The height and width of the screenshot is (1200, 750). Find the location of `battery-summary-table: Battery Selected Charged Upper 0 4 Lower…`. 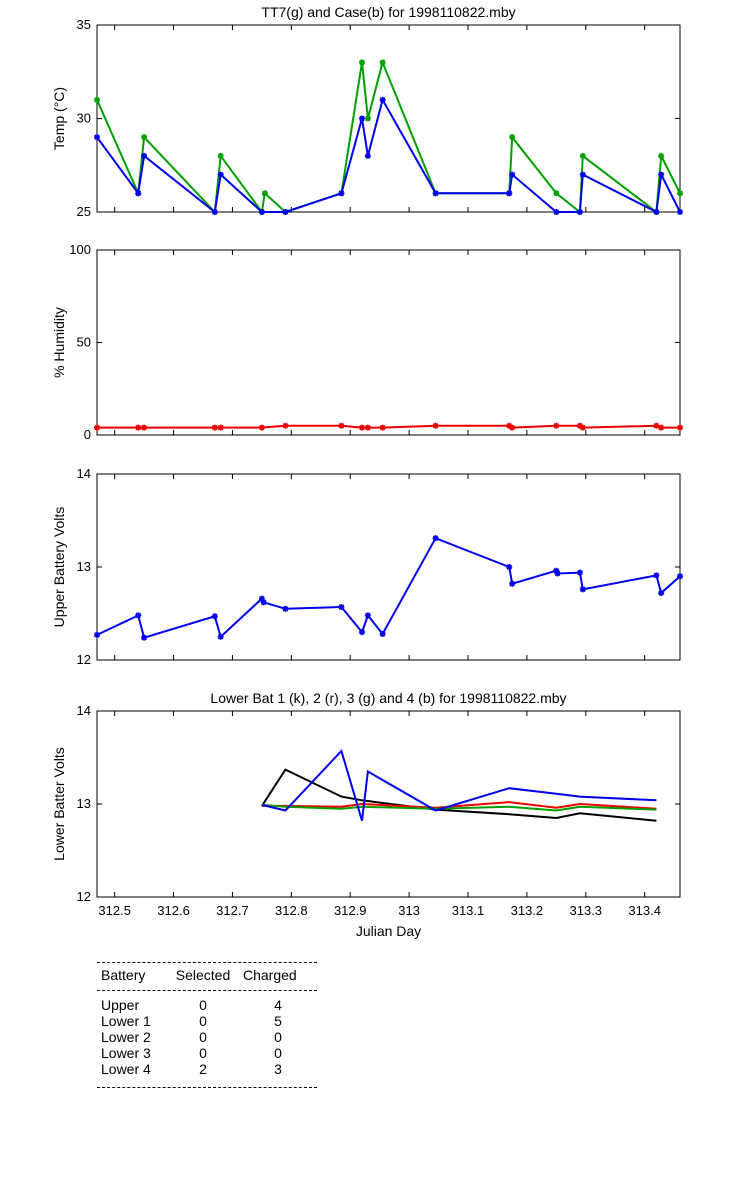

battery-summary-table: Battery Selected Charged Upper 0 4 Lower… is located at coordinates (207, 1025).